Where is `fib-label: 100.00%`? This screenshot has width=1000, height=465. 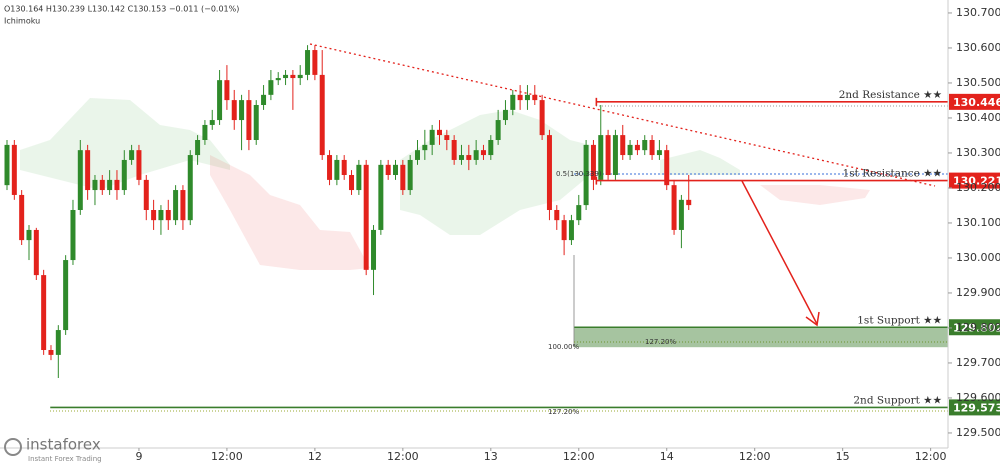
fib-label: 100.00% is located at coordinates (563, 347).